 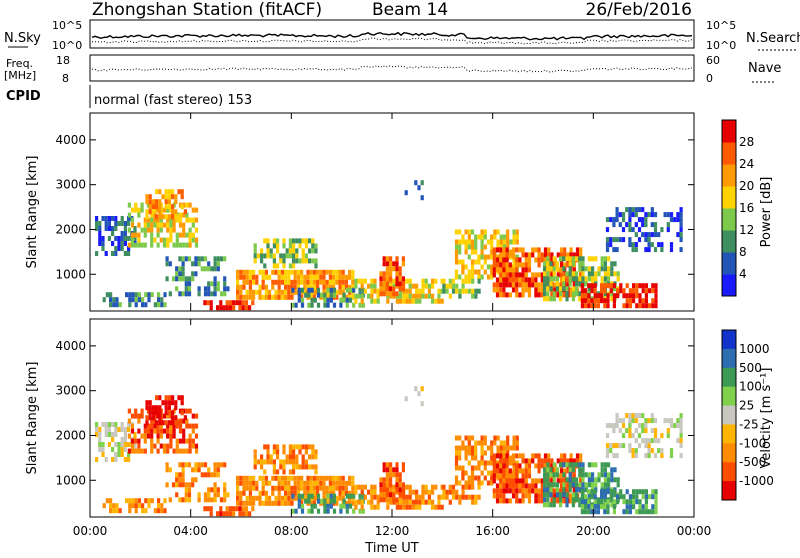 I want to click on cpid-row: CPID normal (fast stereo) 153, so click(x=129, y=96).